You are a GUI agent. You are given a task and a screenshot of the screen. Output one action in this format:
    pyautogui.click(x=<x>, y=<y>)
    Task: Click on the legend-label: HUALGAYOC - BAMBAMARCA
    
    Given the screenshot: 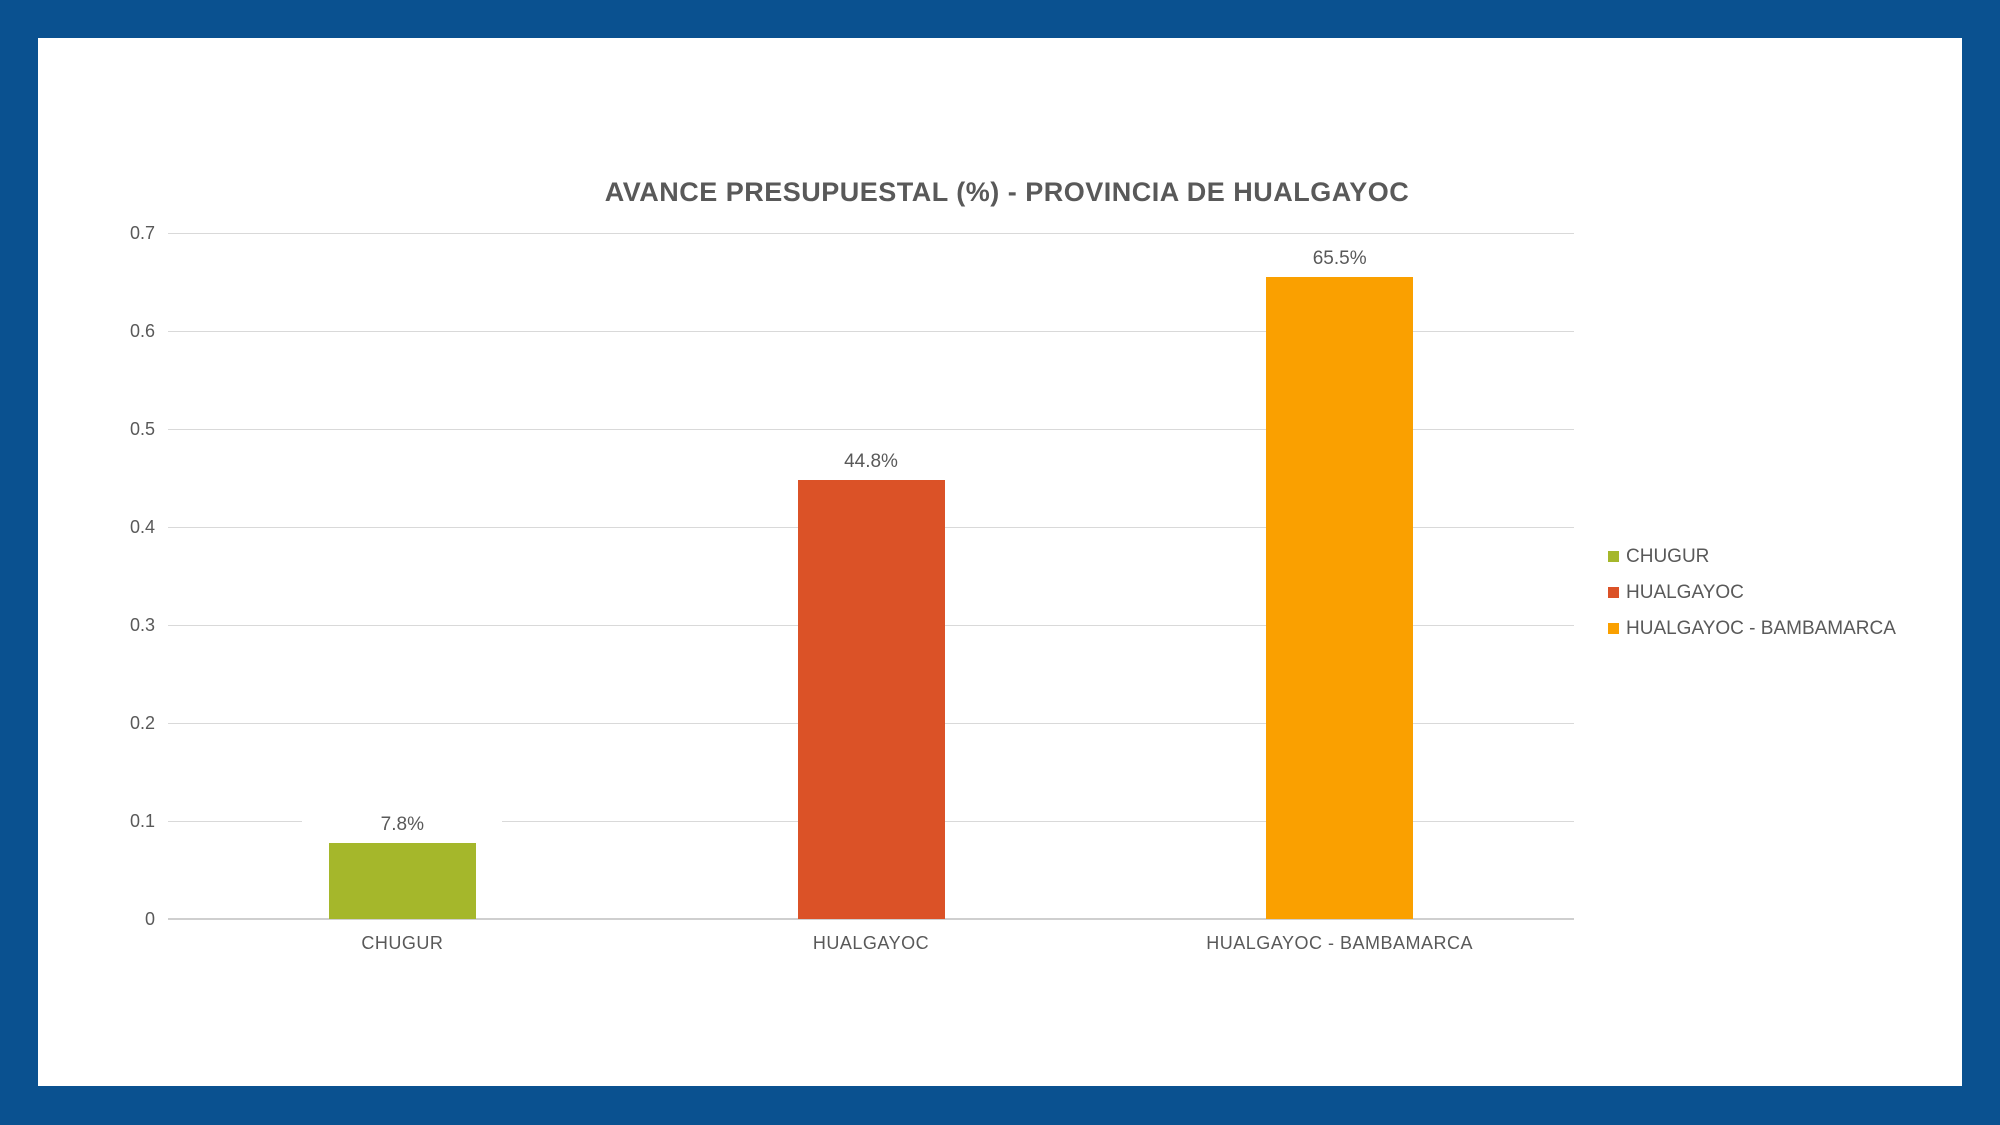 What is the action you would take?
    pyautogui.click(x=1761, y=628)
    